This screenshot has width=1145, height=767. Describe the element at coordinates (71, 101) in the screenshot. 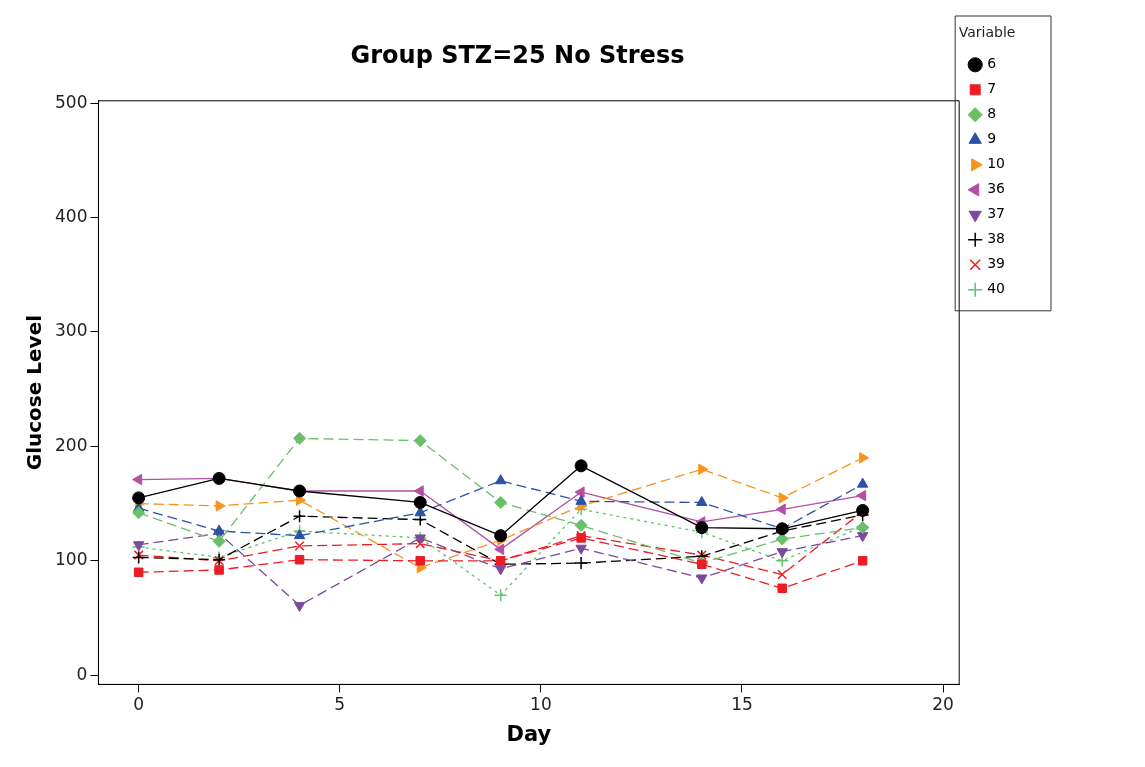

I see `y-tick-label: 500` at that location.